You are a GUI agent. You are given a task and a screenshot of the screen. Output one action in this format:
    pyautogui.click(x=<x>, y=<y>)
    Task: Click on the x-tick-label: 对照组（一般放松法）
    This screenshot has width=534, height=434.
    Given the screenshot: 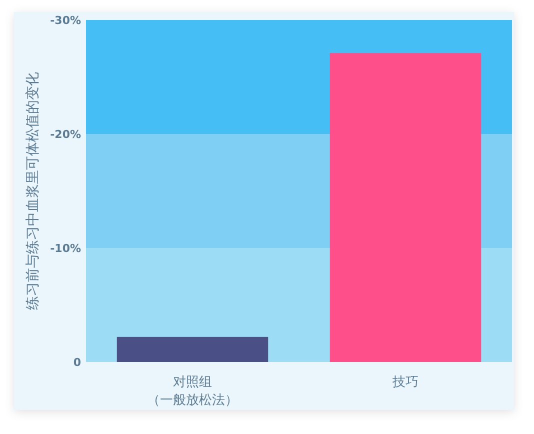 What is the action you would take?
    pyautogui.click(x=192, y=391)
    